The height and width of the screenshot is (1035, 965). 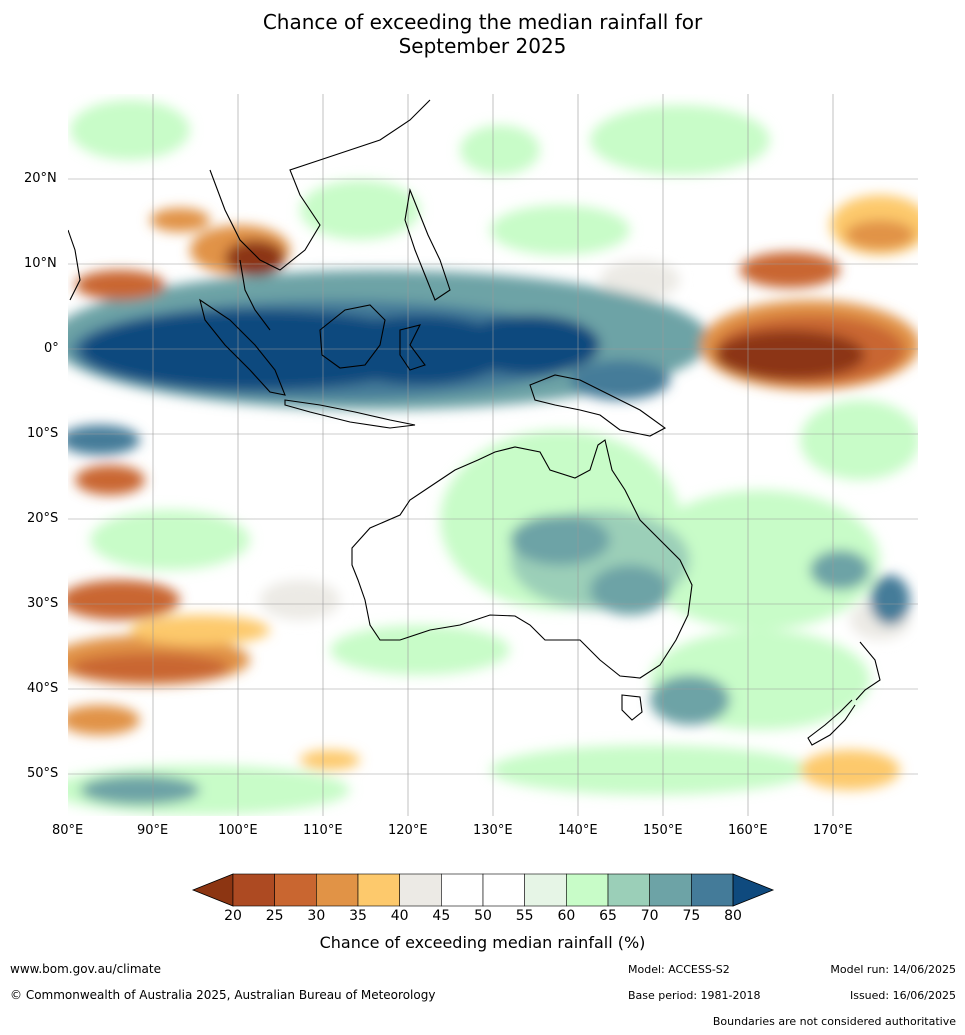 What do you see at coordinates (663, 830) in the screenshot?
I see `lon-tick-label: 150°E` at bounding box center [663, 830].